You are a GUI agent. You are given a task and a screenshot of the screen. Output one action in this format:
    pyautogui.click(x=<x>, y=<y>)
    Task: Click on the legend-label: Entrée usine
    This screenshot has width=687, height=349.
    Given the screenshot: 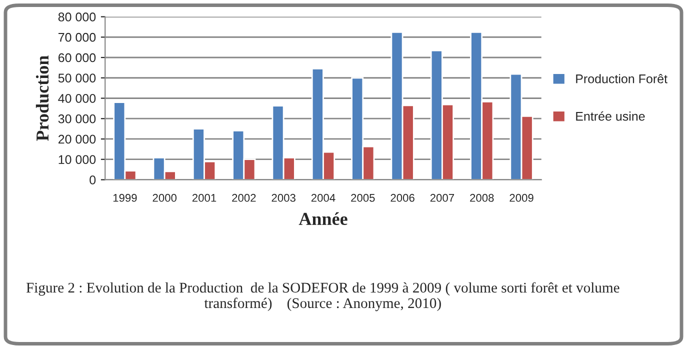 What is the action you would take?
    pyautogui.click(x=610, y=116)
    